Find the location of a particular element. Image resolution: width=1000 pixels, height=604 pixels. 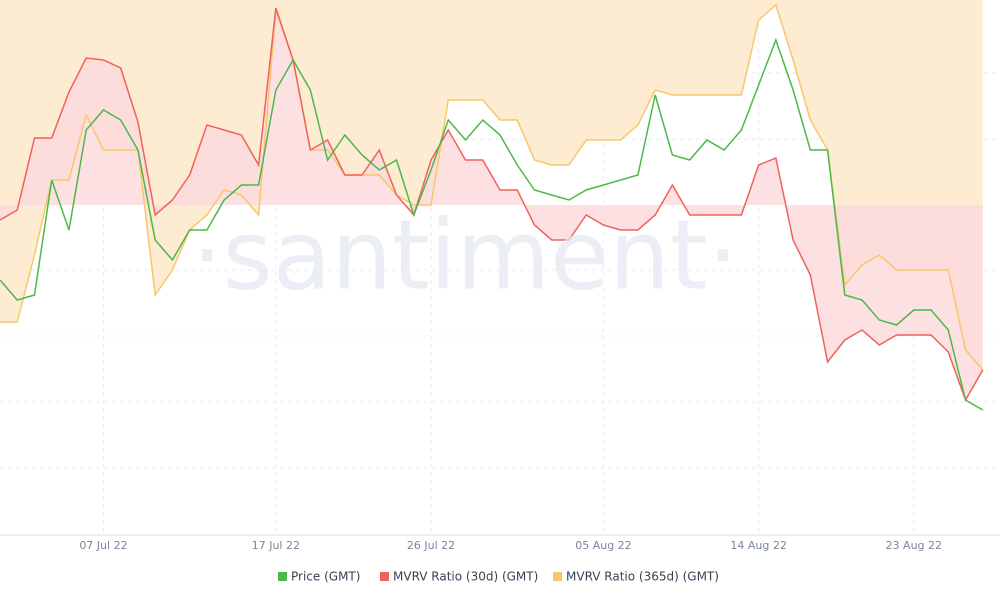

x-tick-label: 23 Aug 22 is located at coordinates (914, 545).